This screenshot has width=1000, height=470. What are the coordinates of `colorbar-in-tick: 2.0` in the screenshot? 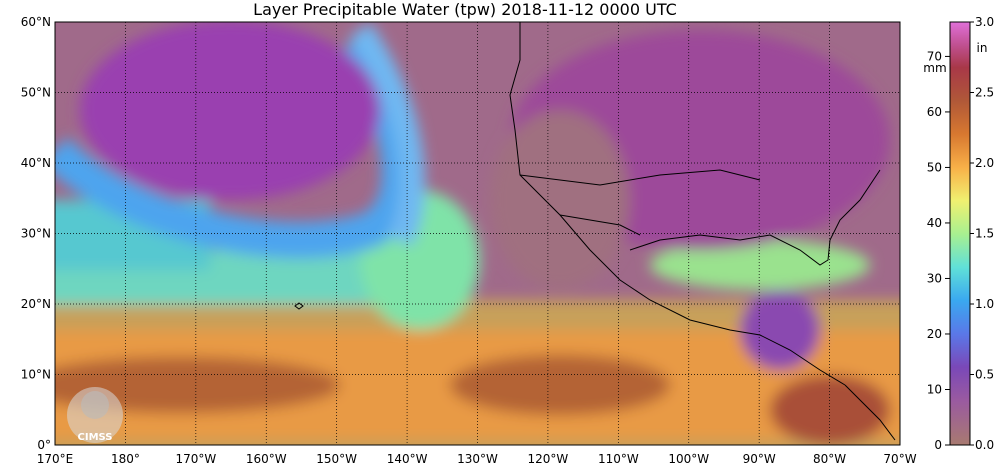 It's located at (984, 163).